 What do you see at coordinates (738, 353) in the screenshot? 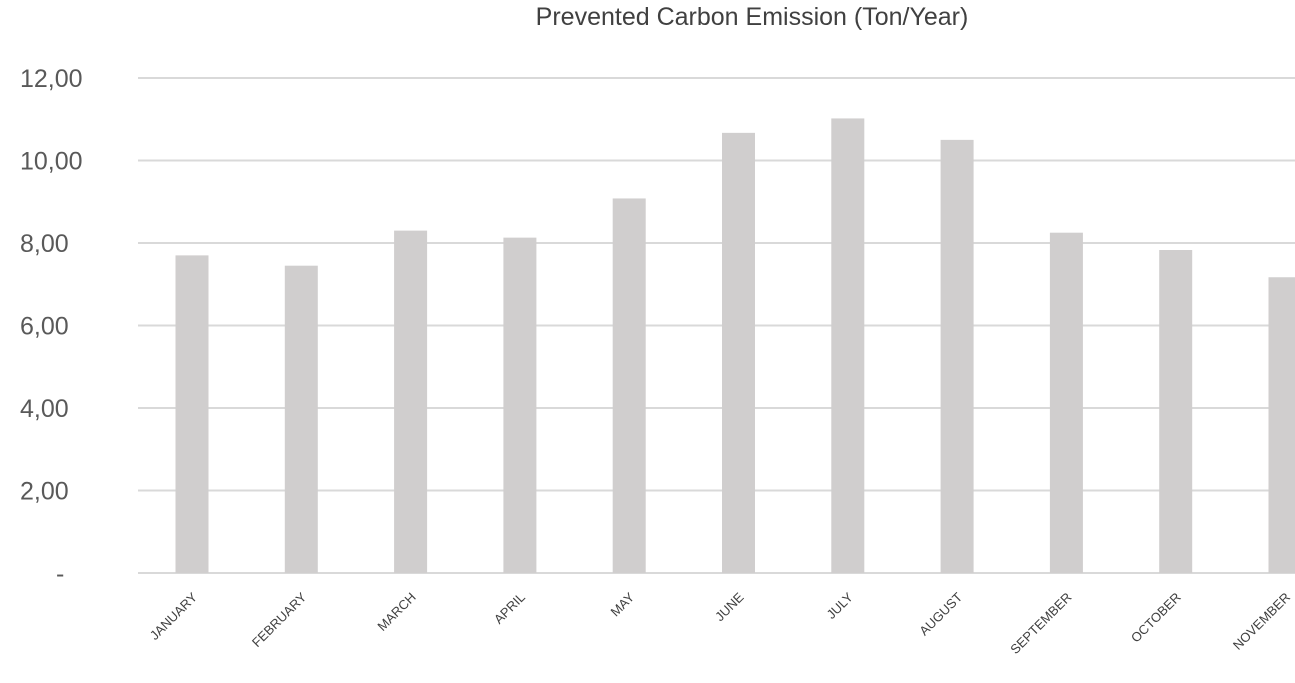
I see `bar-june` at bounding box center [738, 353].